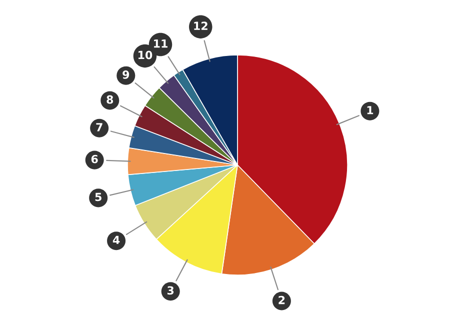 This screenshot has width=475, height=330. What do you see at coordinates (170, 290) in the screenshot?
I see `slice-label: 3` at bounding box center [170, 290].